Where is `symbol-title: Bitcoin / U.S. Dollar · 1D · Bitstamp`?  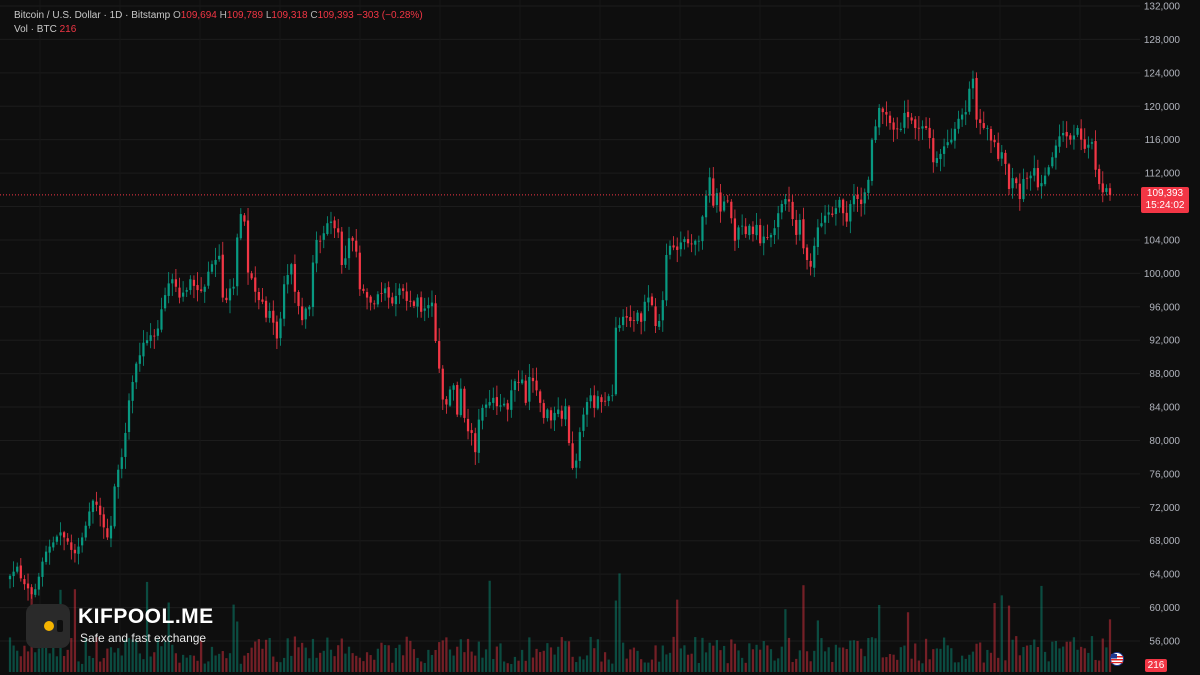
symbol-title: Bitcoin / U.S. Dollar · 1D · Bitstamp is located at coordinates (92, 15).